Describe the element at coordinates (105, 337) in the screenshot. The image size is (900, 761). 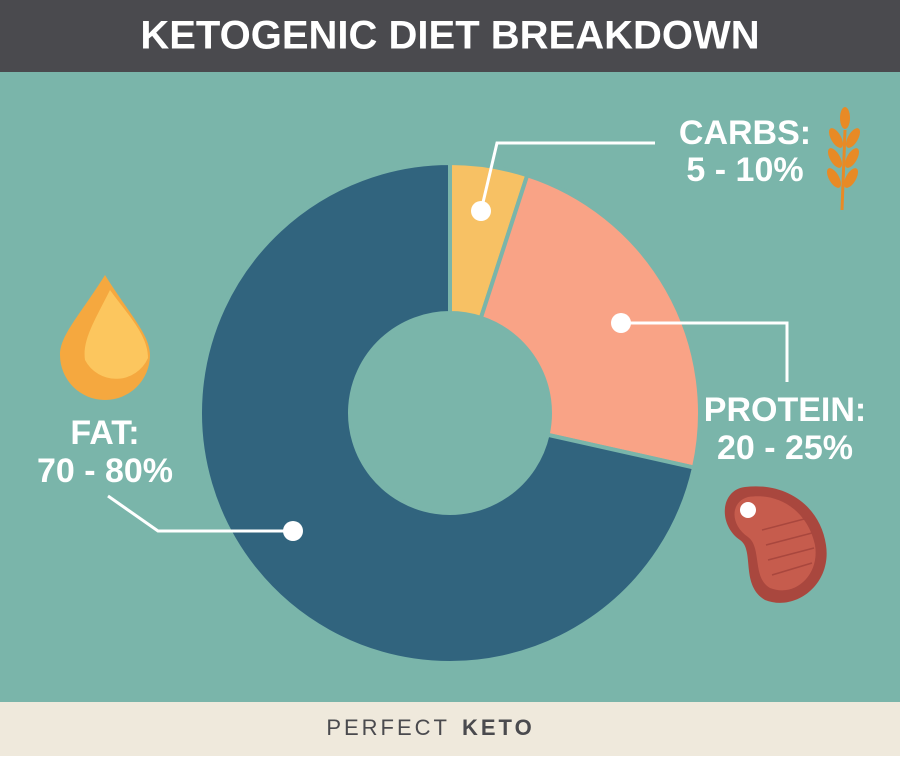
I see `drop-icon` at that location.